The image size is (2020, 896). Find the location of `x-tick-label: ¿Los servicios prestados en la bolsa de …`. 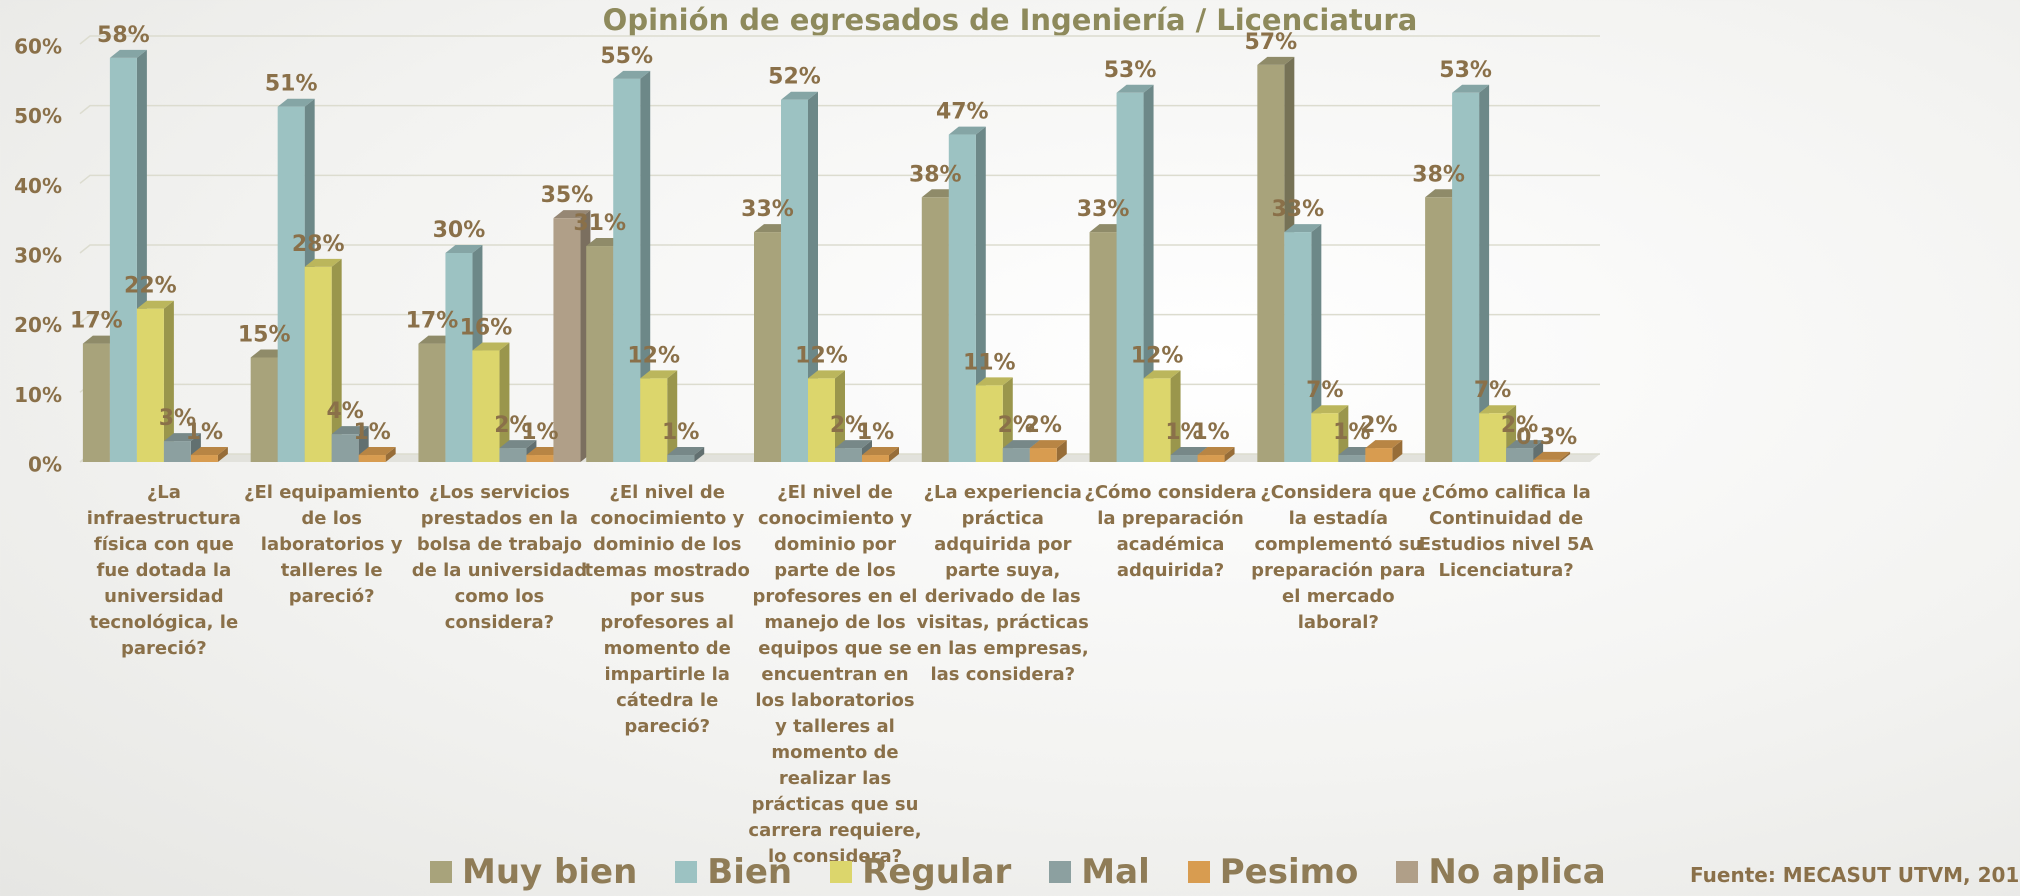

x-tick-label: ¿Los servicios prestados en la bolsa de … is located at coordinates (499, 557).